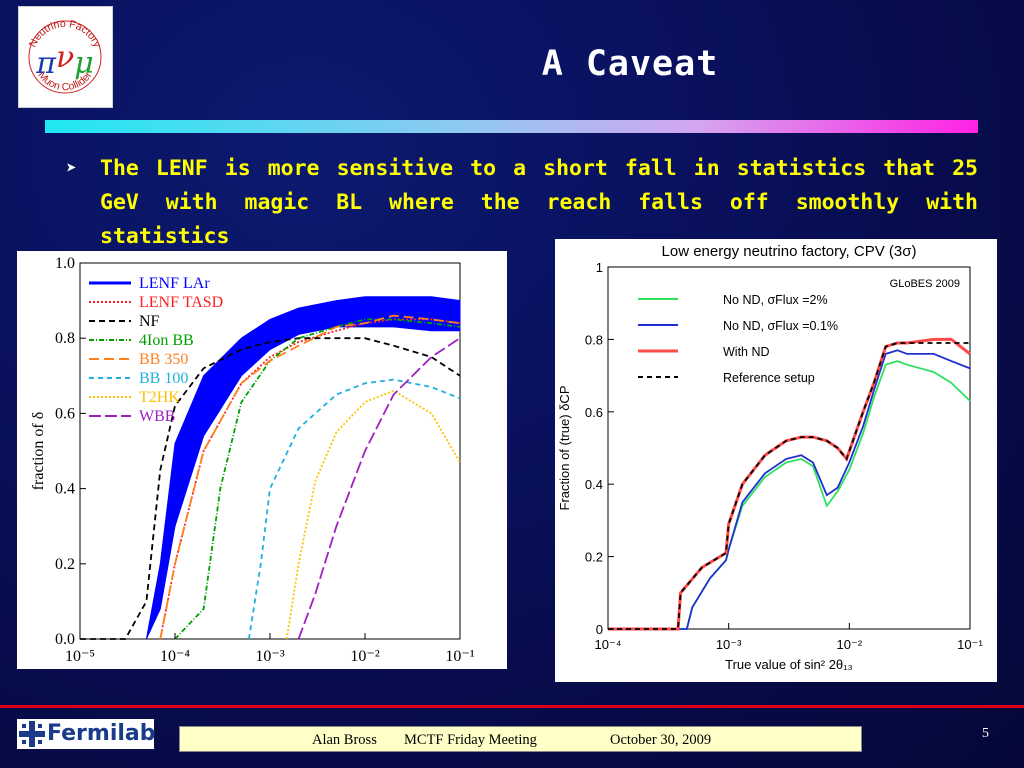 The height and width of the screenshot is (768, 1024). I want to click on legend-label: LENF TASD, so click(181, 302).